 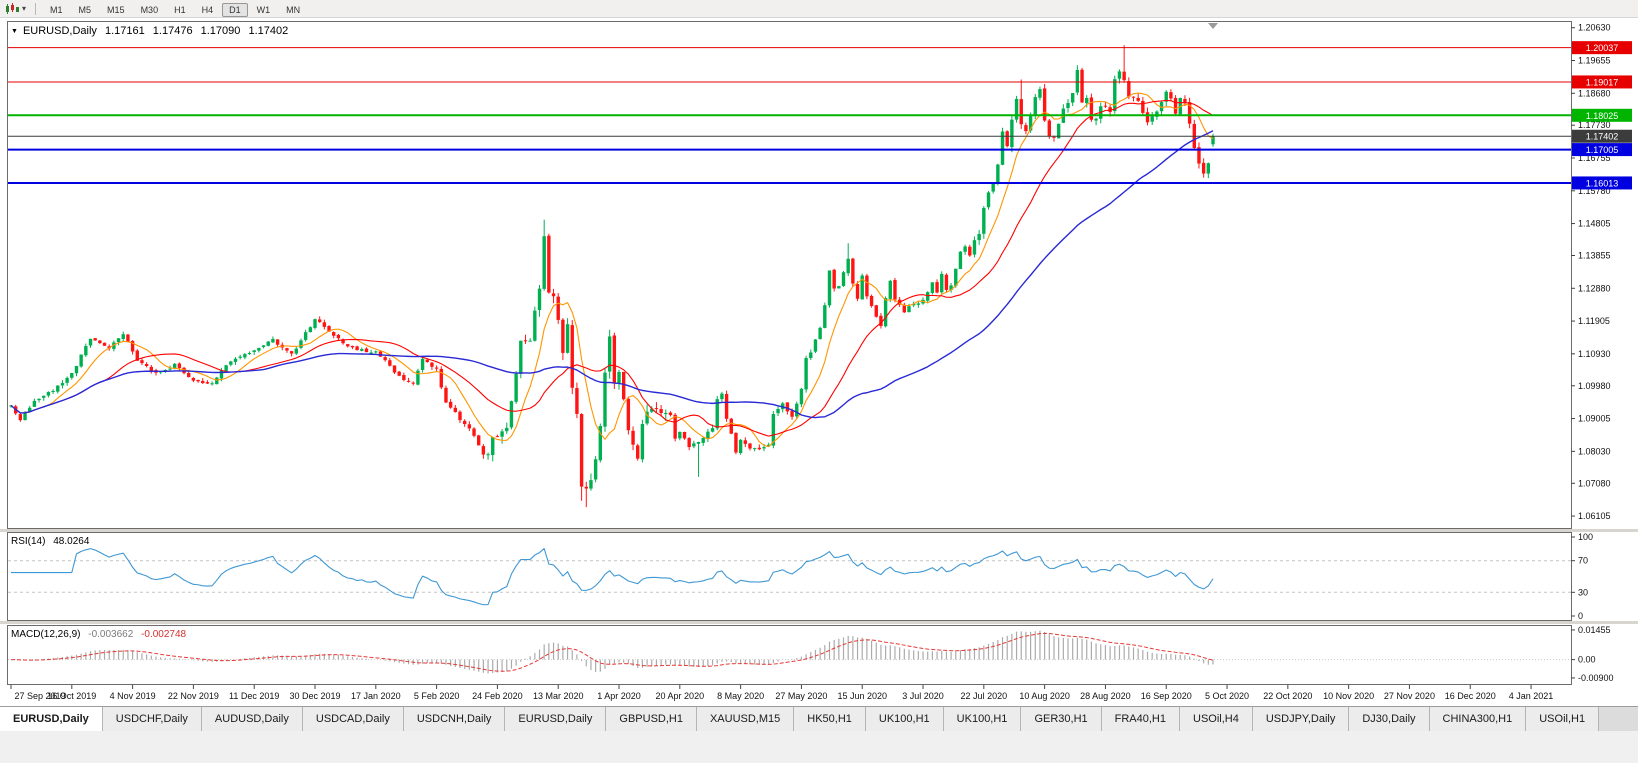 What do you see at coordinates (1216, 719) in the screenshot?
I see `chart-tab: USOil,H4` at bounding box center [1216, 719].